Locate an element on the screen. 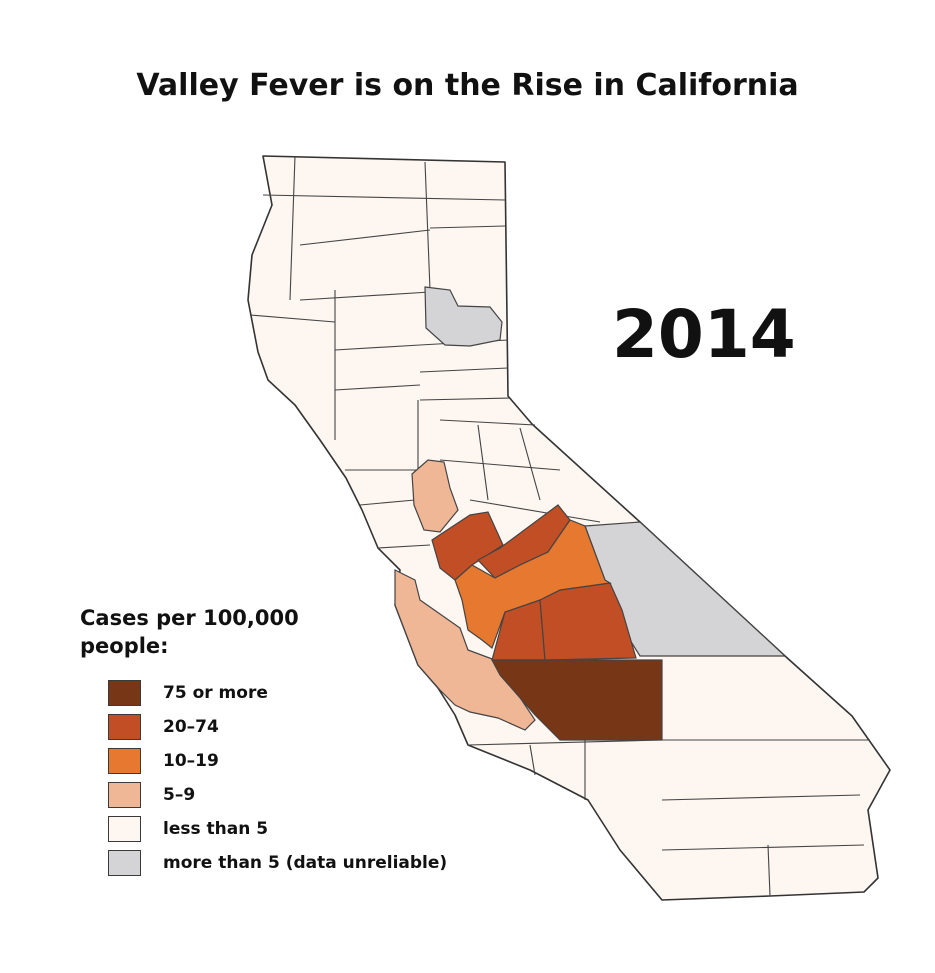 Image resolution: width=935 pixels, height=973 pixels. year-label: 2014 is located at coordinates (704, 334).